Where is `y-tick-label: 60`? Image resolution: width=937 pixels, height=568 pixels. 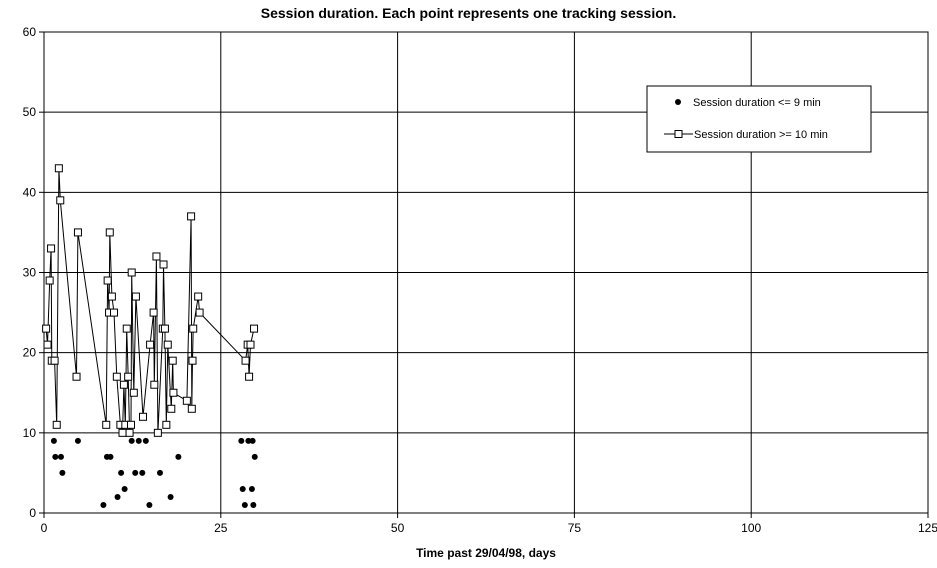 y-tick-label: 60 is located at coordinates (30, 32).